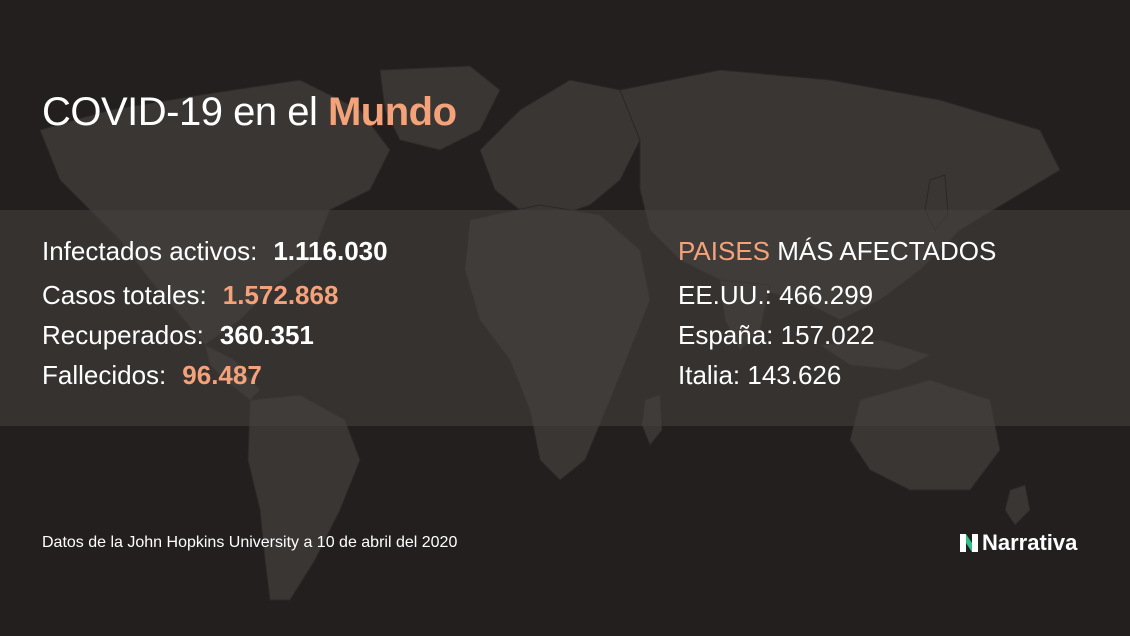 The height and width of the screenshot is (636, 1130). I want to click on stat-label: Fallecidos:, so click(104, 375).